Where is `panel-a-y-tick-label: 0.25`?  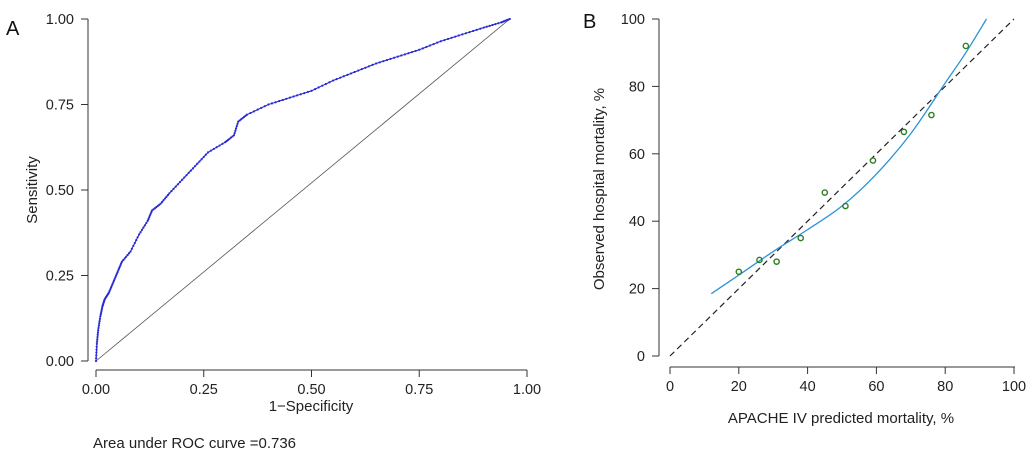 panel-a-y-tick-label: 0.25 is located at coordinates (60, 277).